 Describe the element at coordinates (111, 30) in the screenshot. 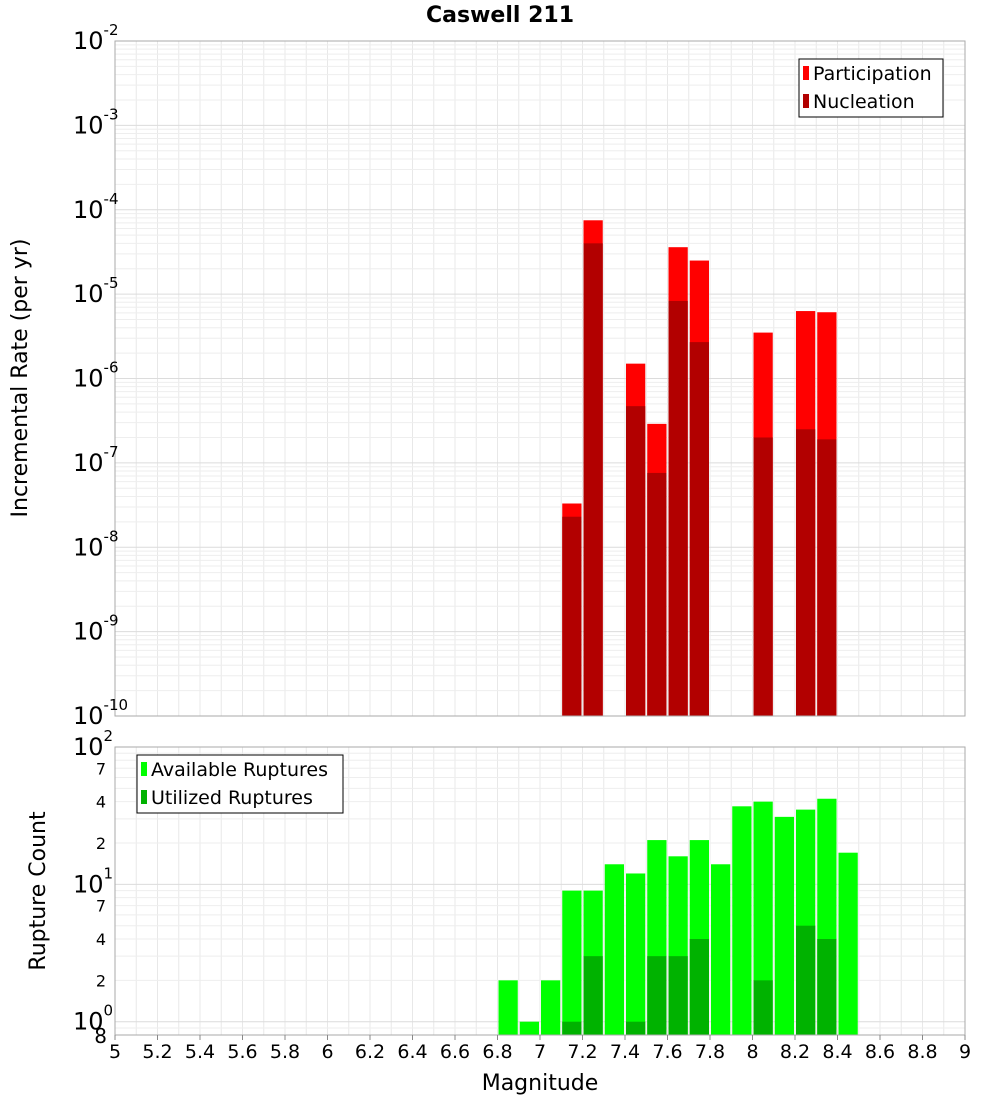

I see `top-y-tick-exponent: -2` at that location.